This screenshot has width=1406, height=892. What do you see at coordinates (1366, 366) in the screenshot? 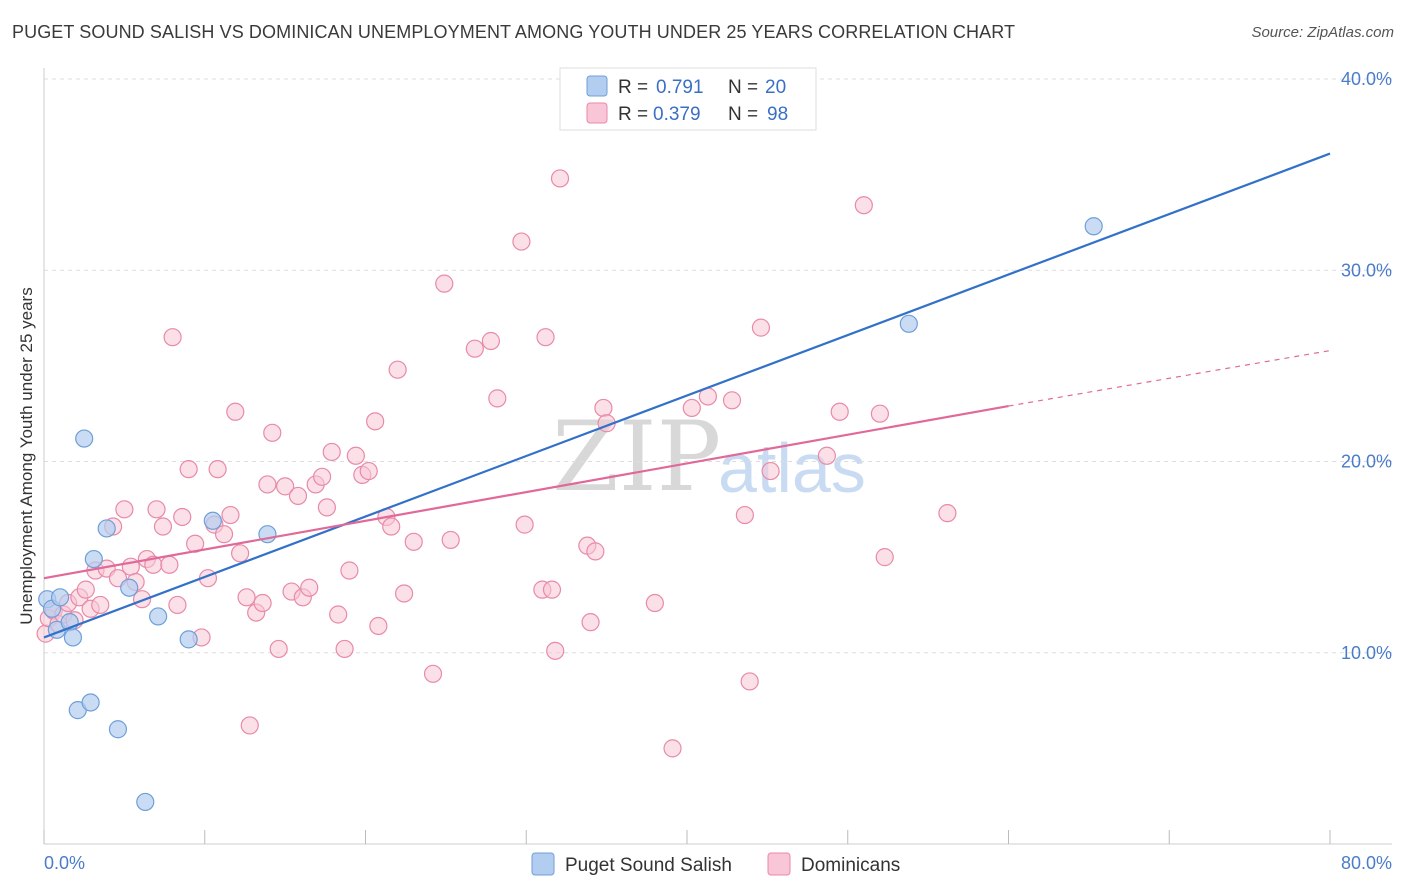
I see `y-tick-labels: 10.0% 20.0% 30.0% 40.0%` at bounding box center [1366, 366].